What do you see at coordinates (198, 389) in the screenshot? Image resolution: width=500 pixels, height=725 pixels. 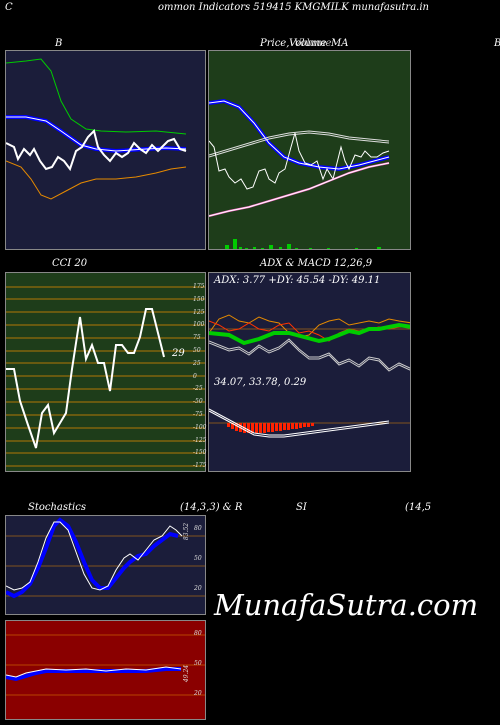 I see `cci-axis-label: -25` at bounding box center [198, 389].